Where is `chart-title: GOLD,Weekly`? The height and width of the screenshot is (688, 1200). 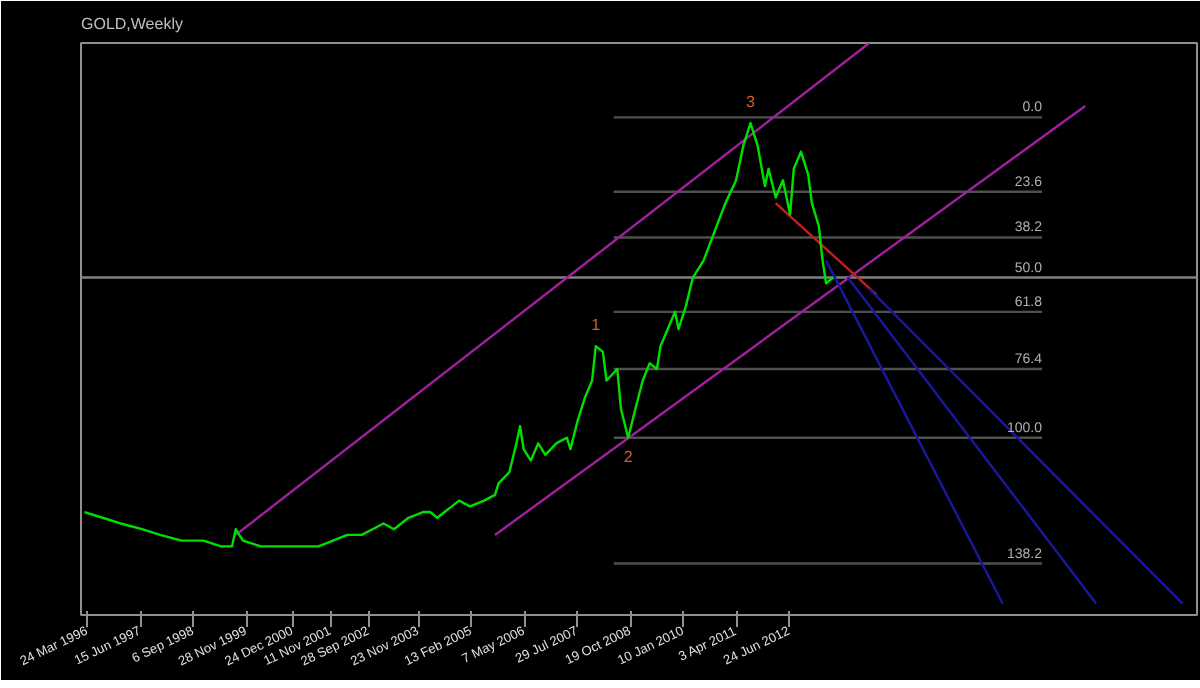
chart-title: GOLD,Weekly is located at coordinates (132, 24).